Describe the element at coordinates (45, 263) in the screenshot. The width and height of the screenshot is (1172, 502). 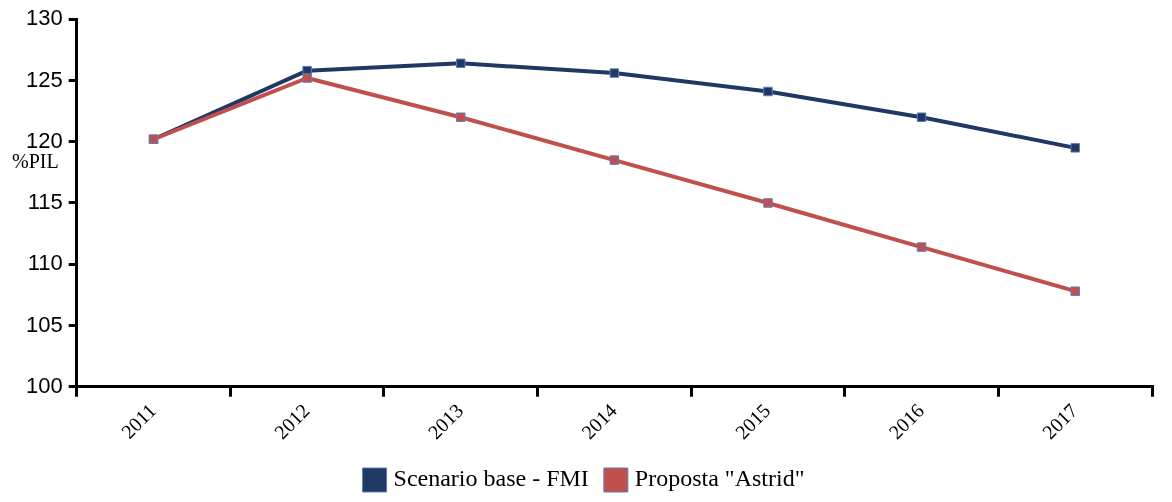
I see `y-tick-label: 110` at that location.